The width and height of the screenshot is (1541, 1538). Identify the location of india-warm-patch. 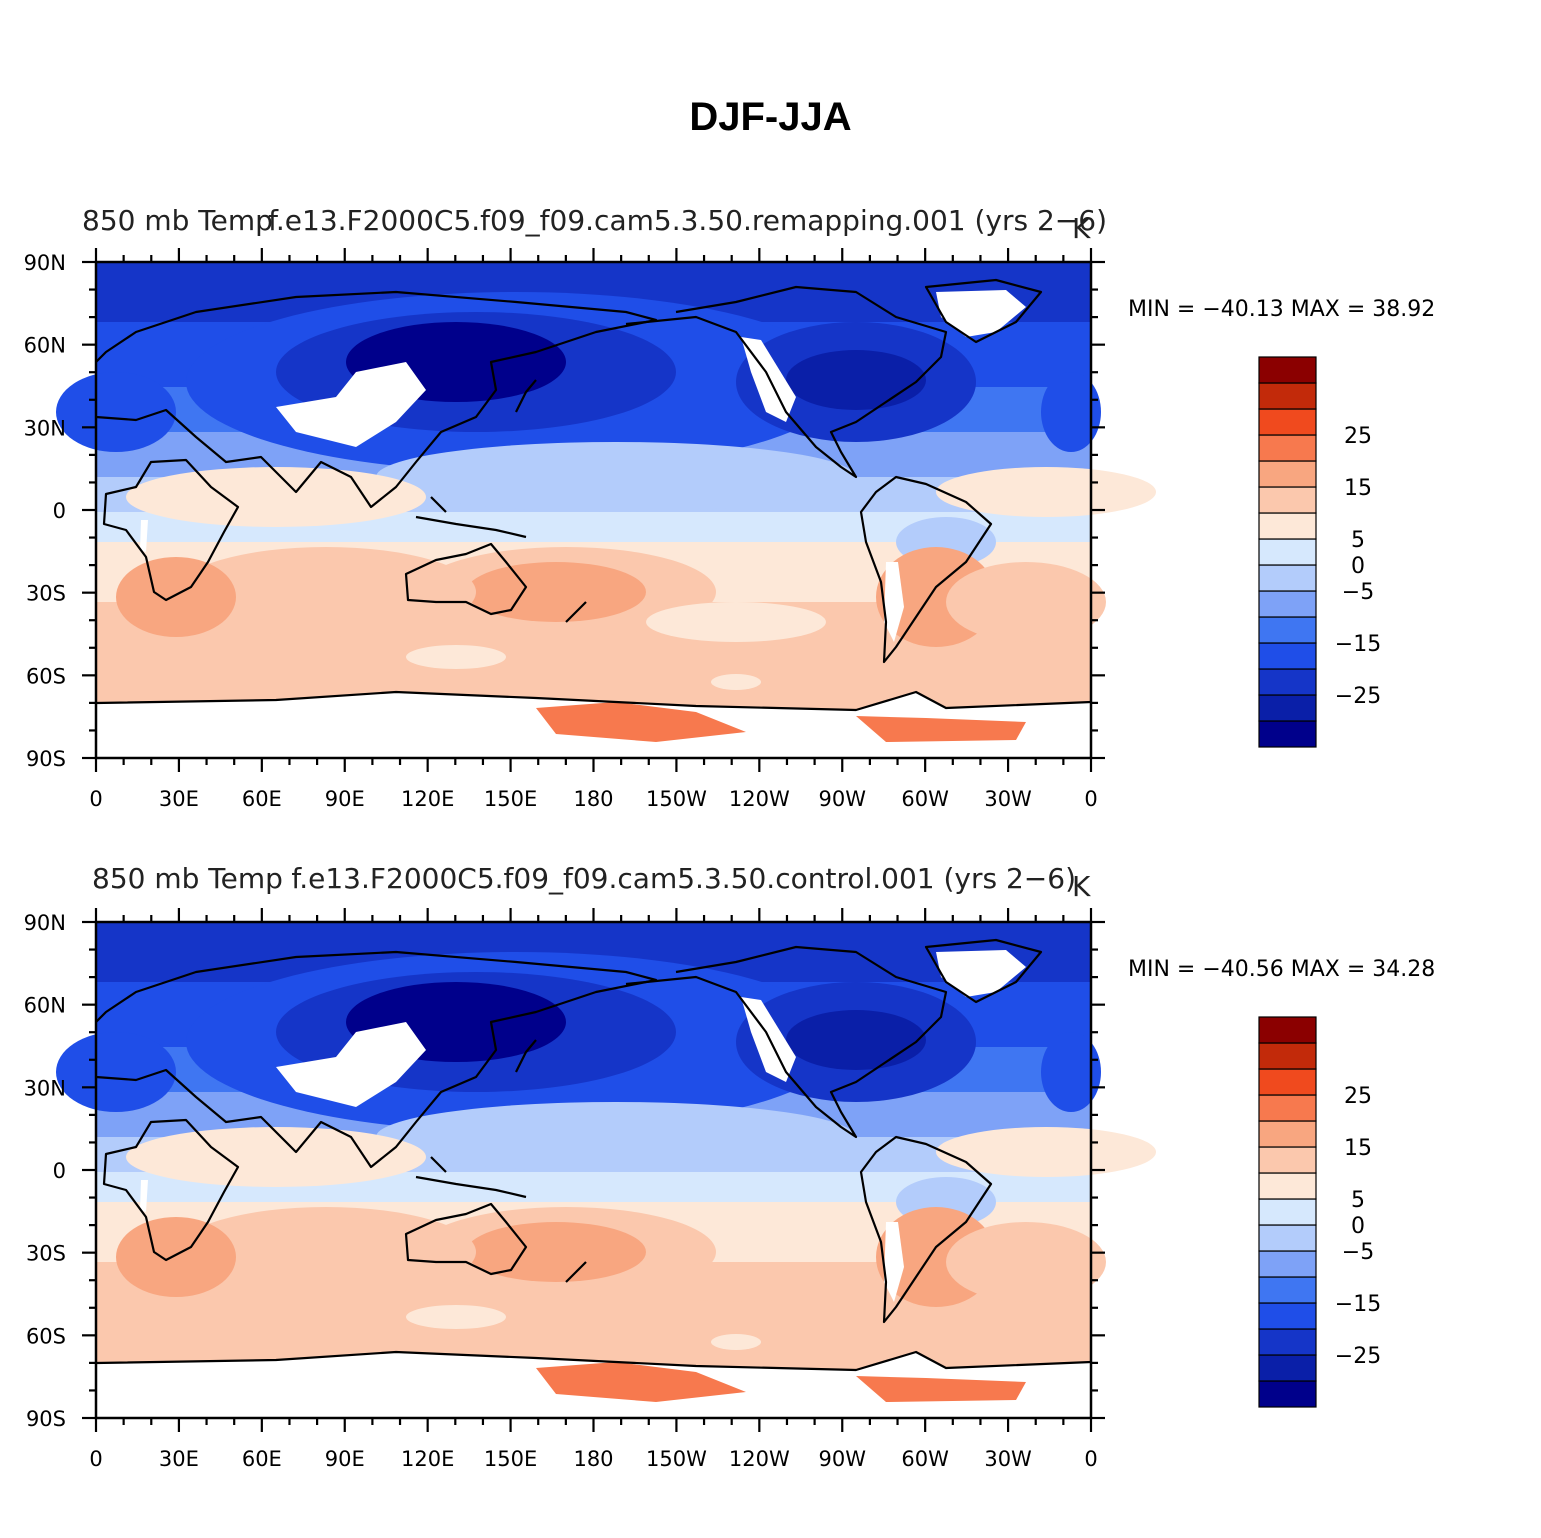
(276, 497).